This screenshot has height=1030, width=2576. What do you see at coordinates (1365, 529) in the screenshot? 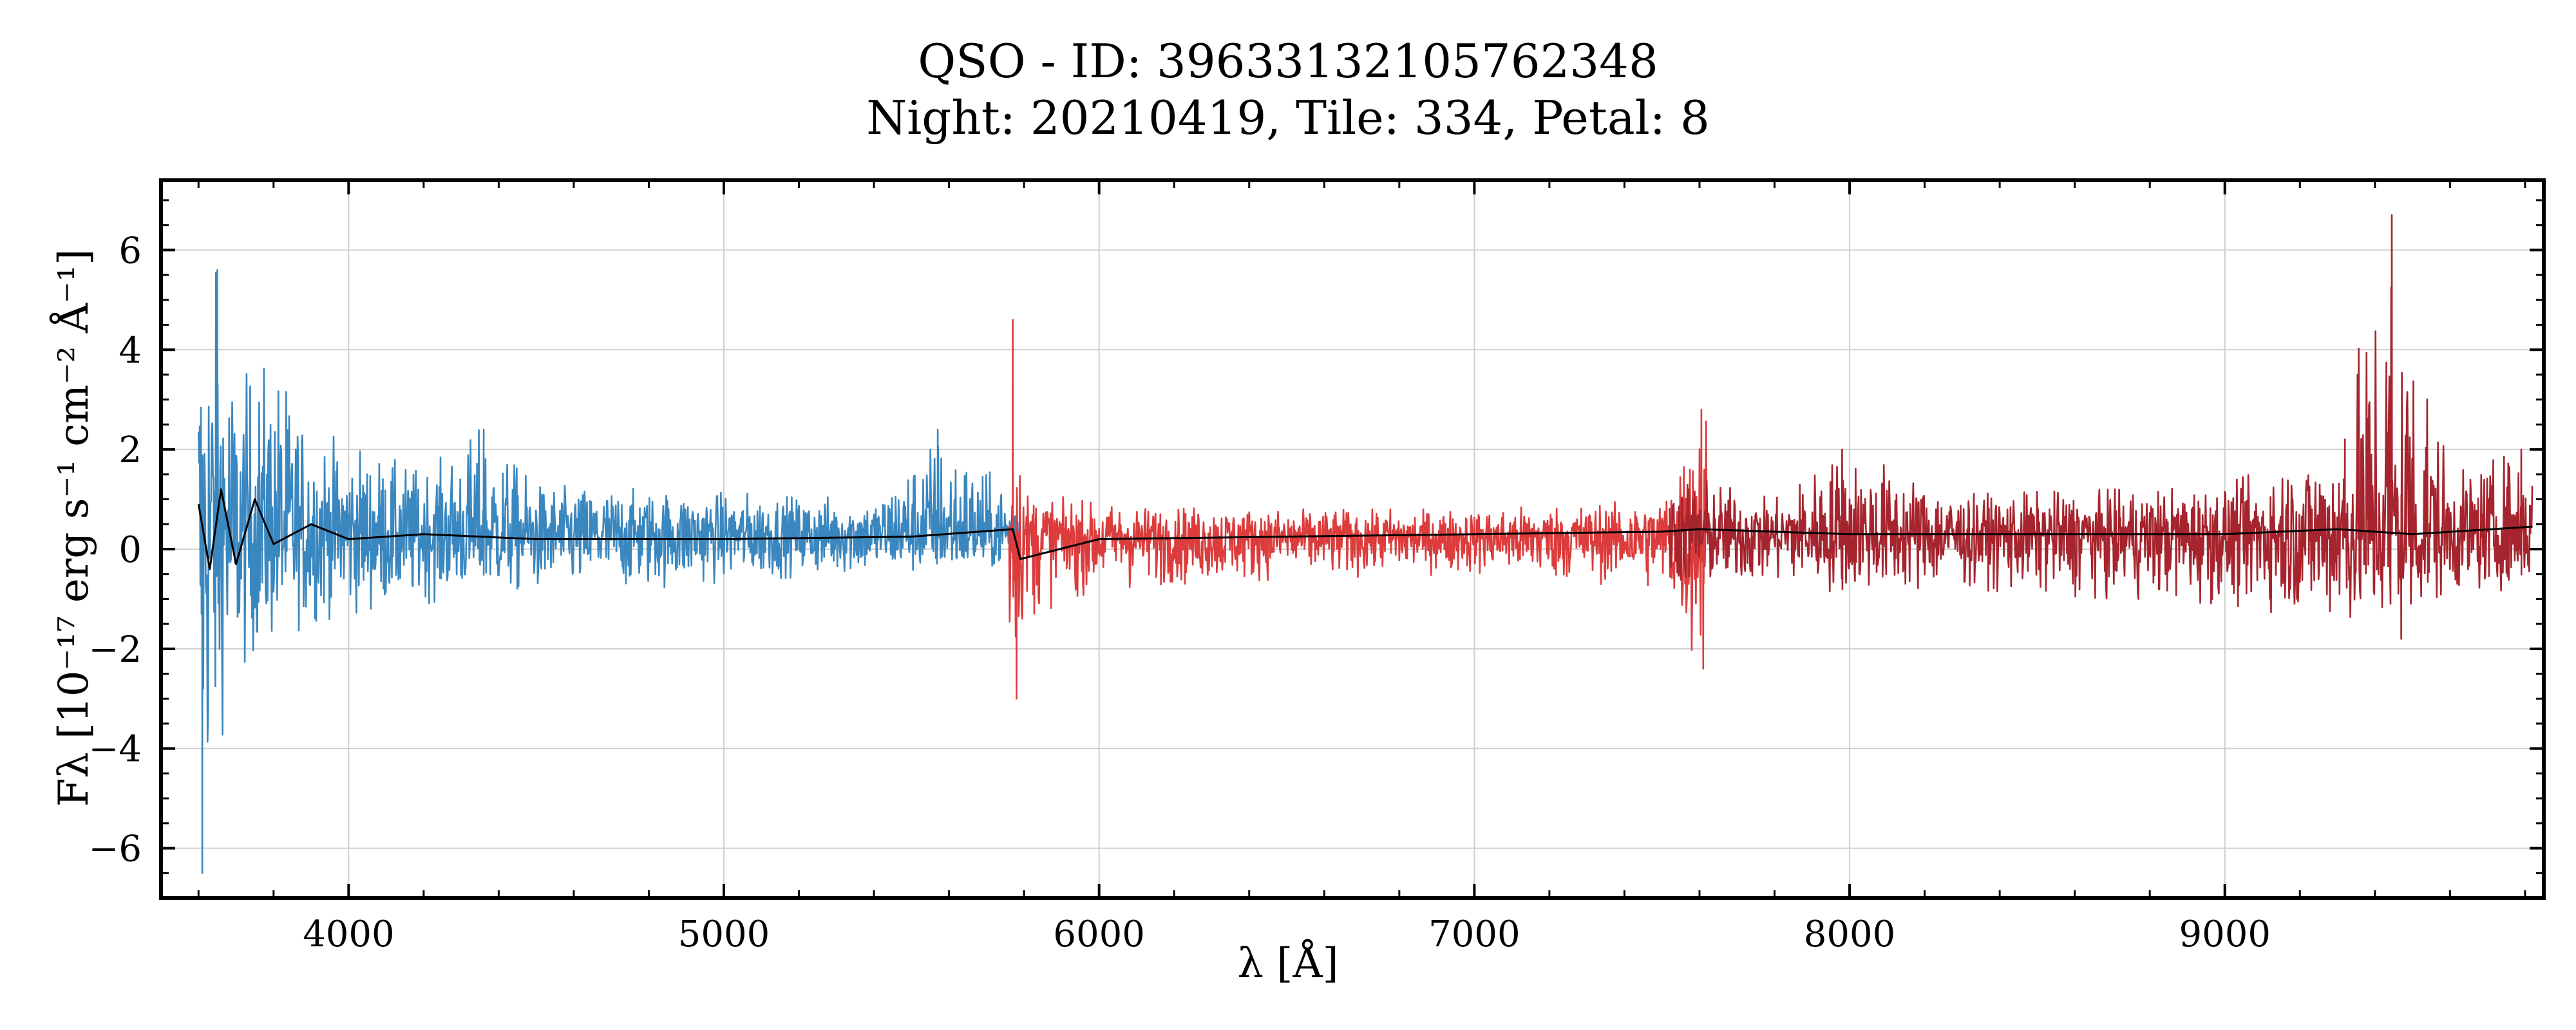
I see `series-line-smoothed-model` at bounding box center [1365, 529].